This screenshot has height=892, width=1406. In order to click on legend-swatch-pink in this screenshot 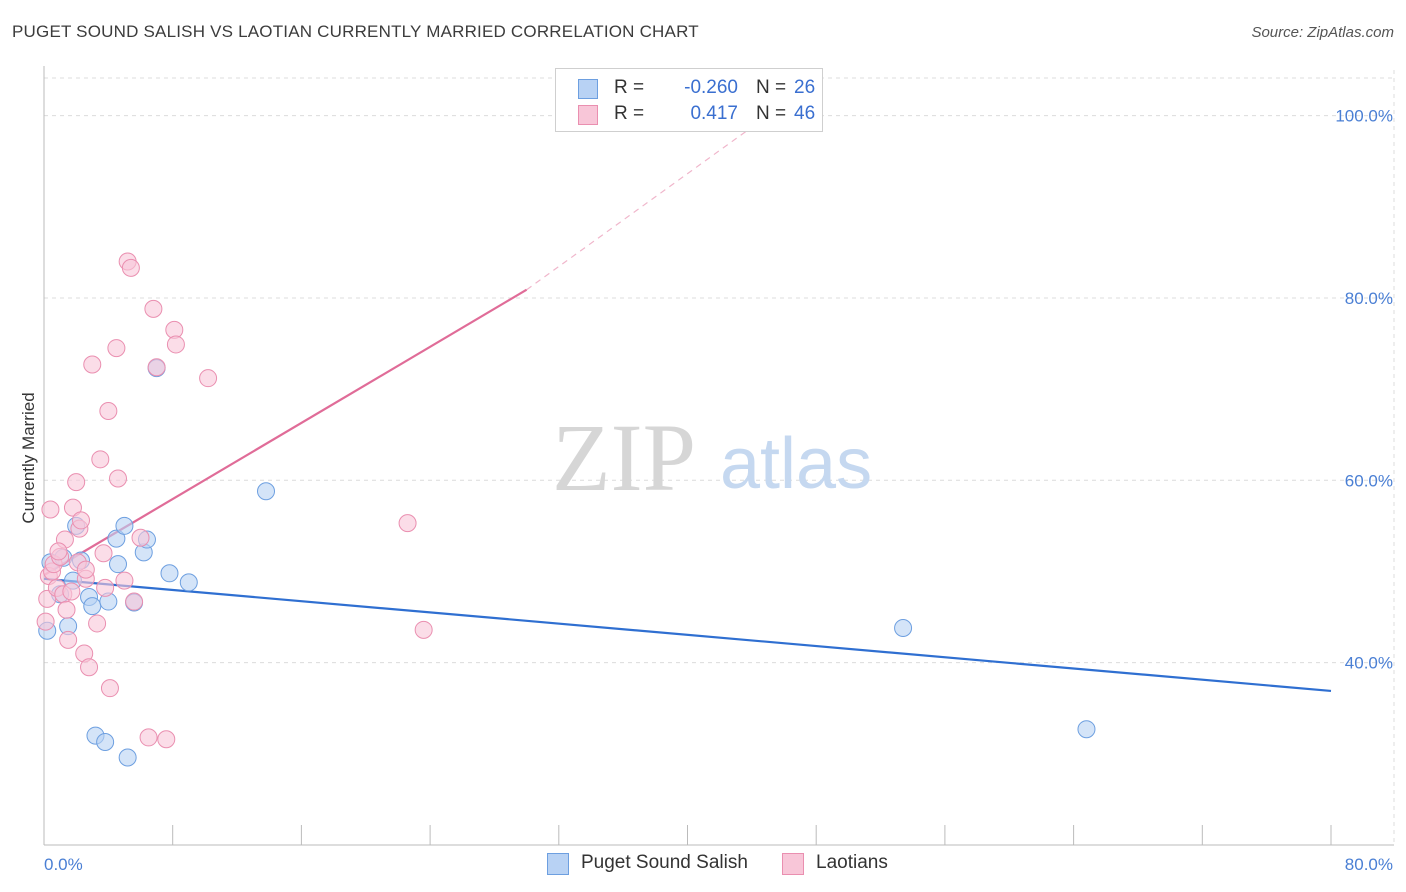, I will do `click(588, 115)`.